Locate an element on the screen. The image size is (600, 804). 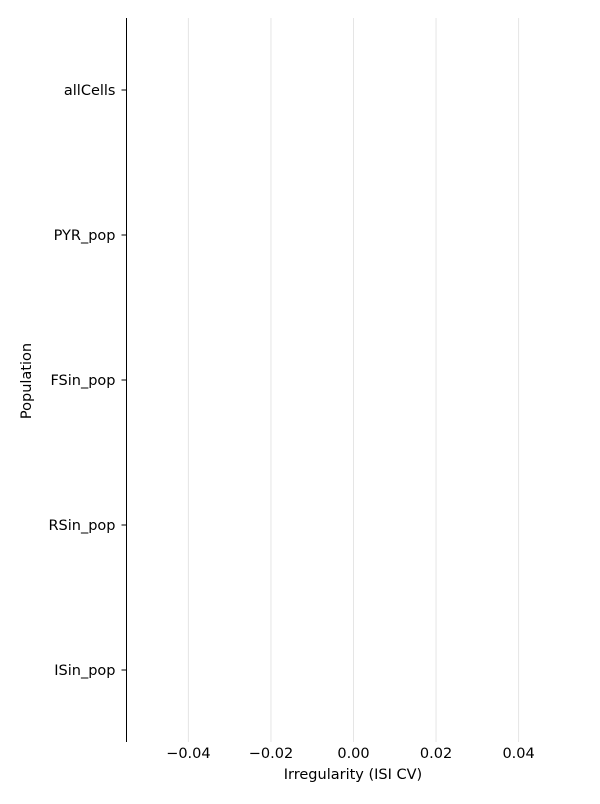
x-tick-label: 0.04 is located at coordinates (518, 754).